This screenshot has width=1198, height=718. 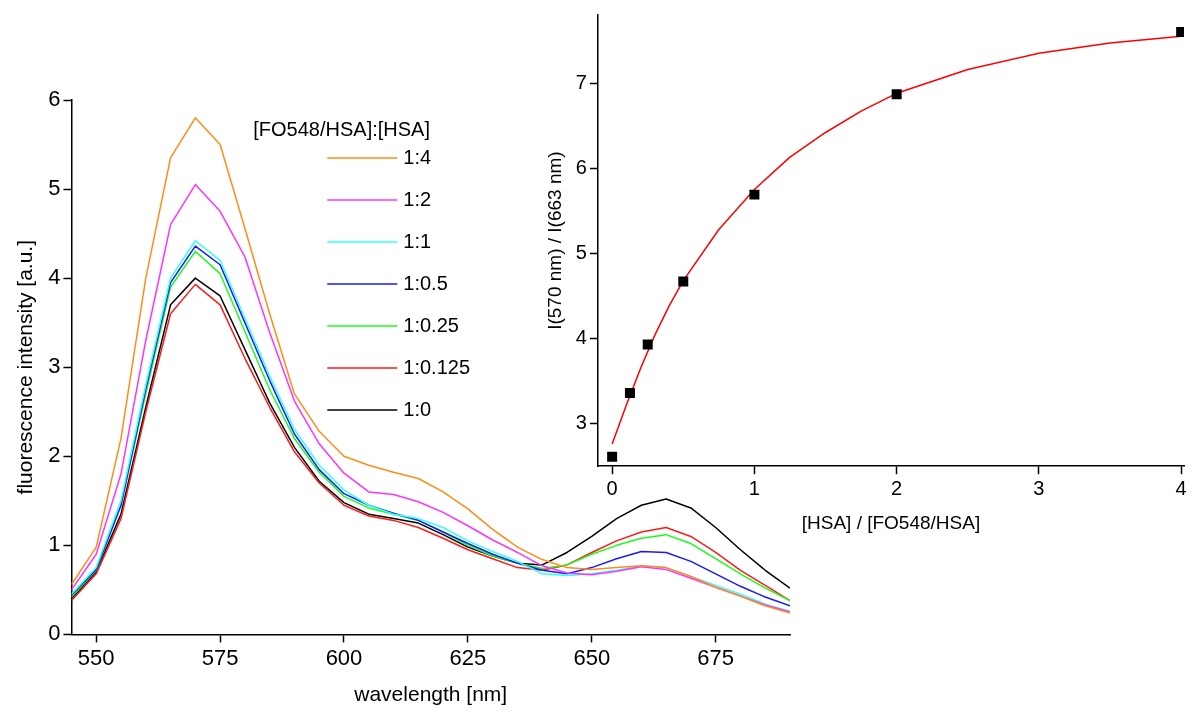 What do you see at coordinates (581, 81) in the screenshot?
I see `y-tick-label: 7` at bounding box center [581, 81].